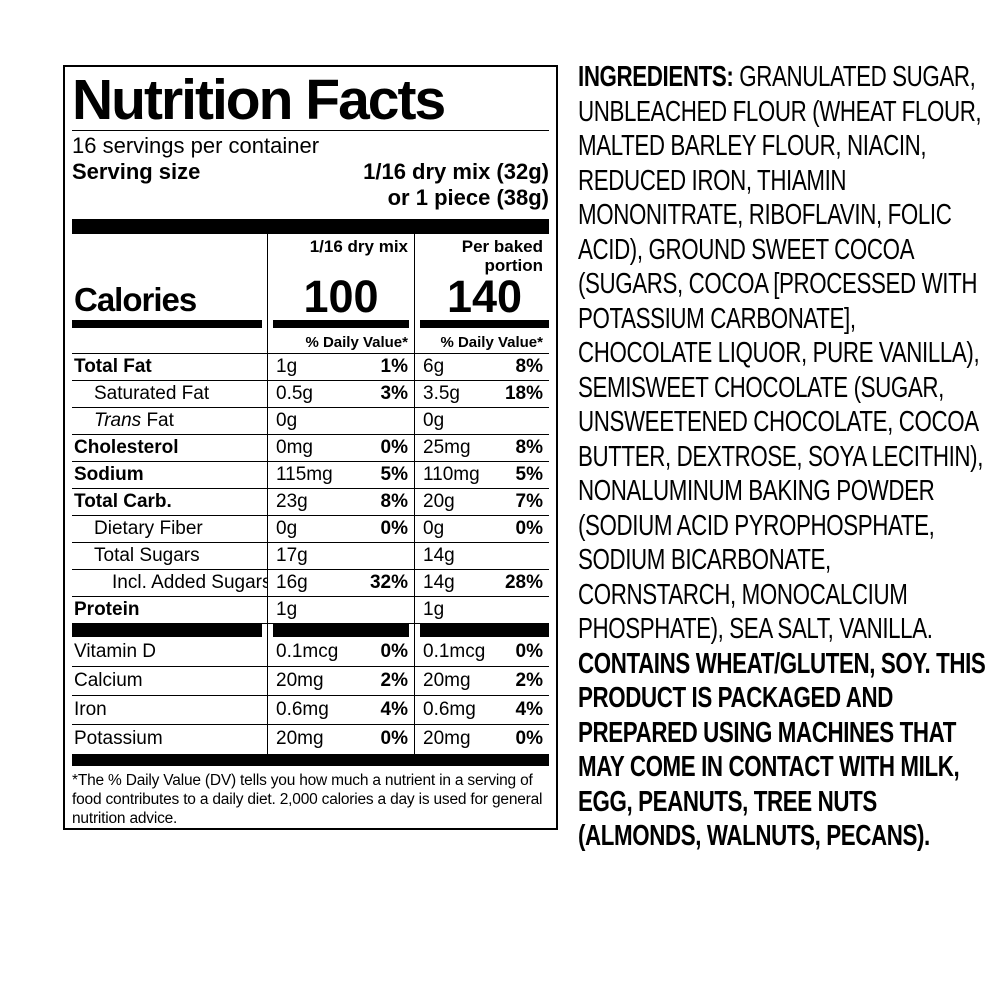  I want to click on column-header-dry: 1/16 dry mix, so click(358, 246).